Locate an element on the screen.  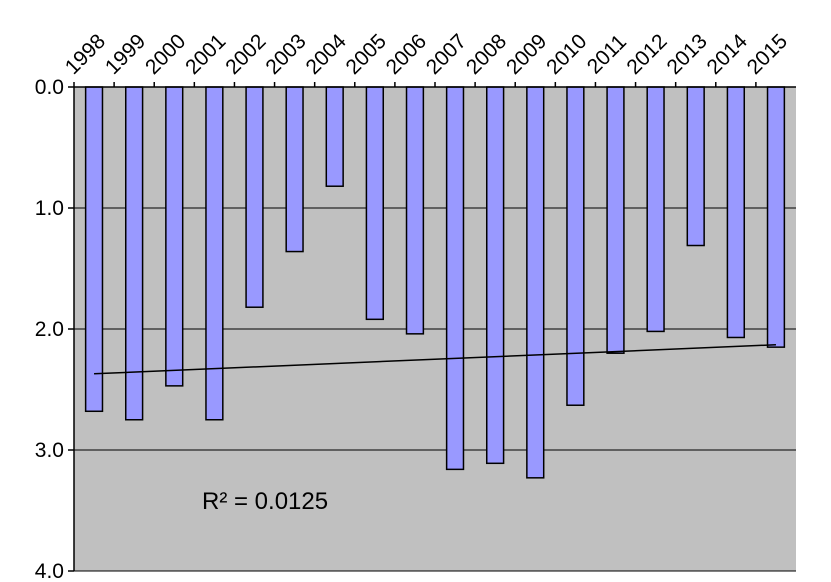
x-tick-label: 2011 is located at coordinates (607, 54).